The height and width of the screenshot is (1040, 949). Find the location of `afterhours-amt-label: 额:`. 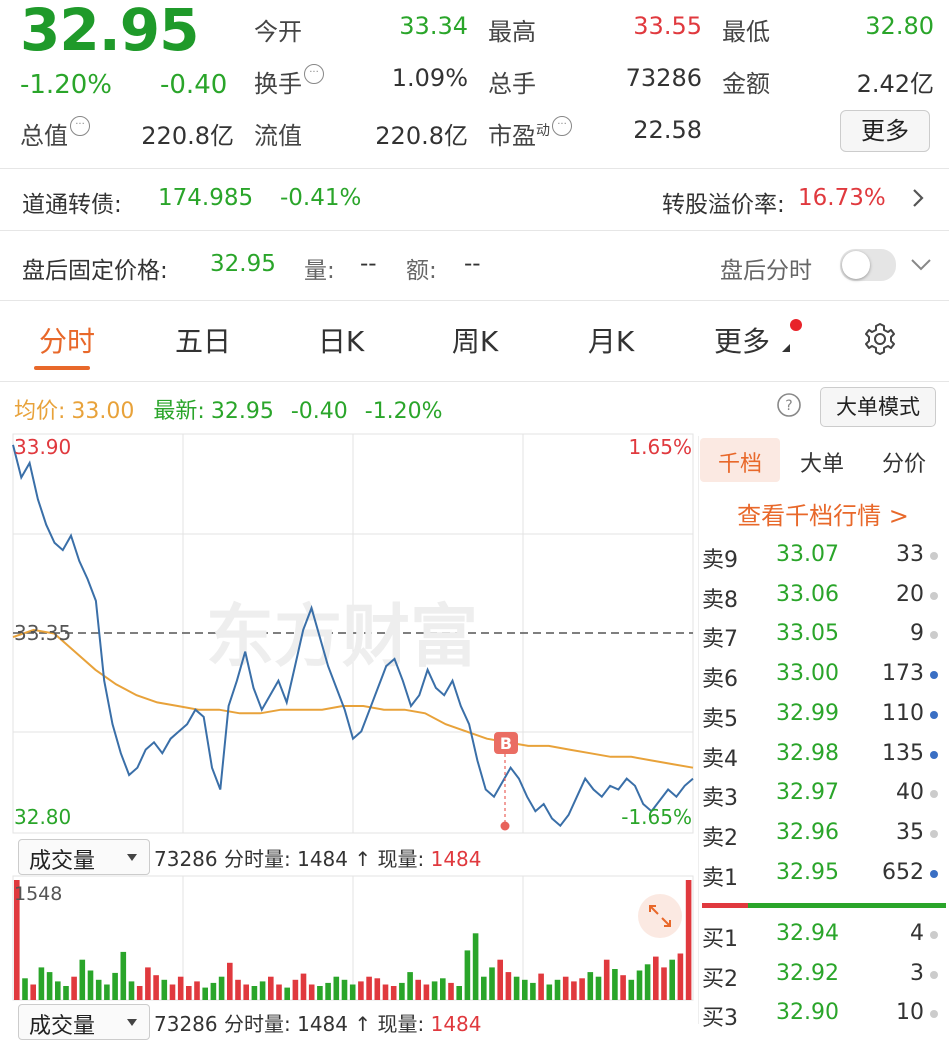

afterhours-amt-label: 额: is located at coordinates (421, 271).